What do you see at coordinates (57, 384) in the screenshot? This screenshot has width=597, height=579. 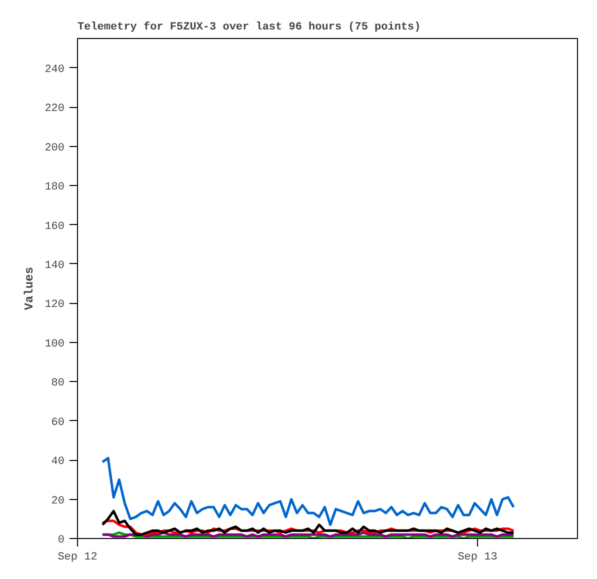 I see `y-tick-label: 80` at bounding box center [57, 384].